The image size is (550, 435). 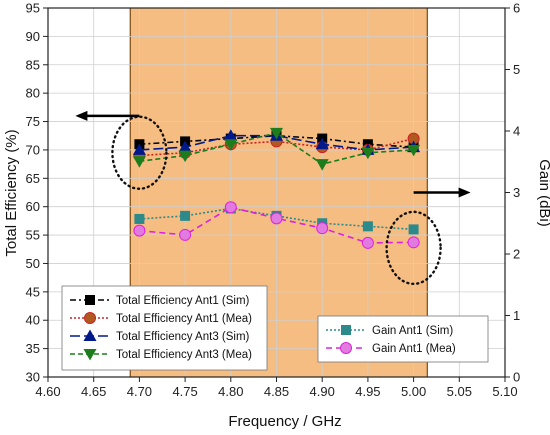 What do you see at coordinates (183, 337) in the screenshot?
I see `legend-label: Total Efficiency Ant3 (Sim)` at bounding box center [183, 337].